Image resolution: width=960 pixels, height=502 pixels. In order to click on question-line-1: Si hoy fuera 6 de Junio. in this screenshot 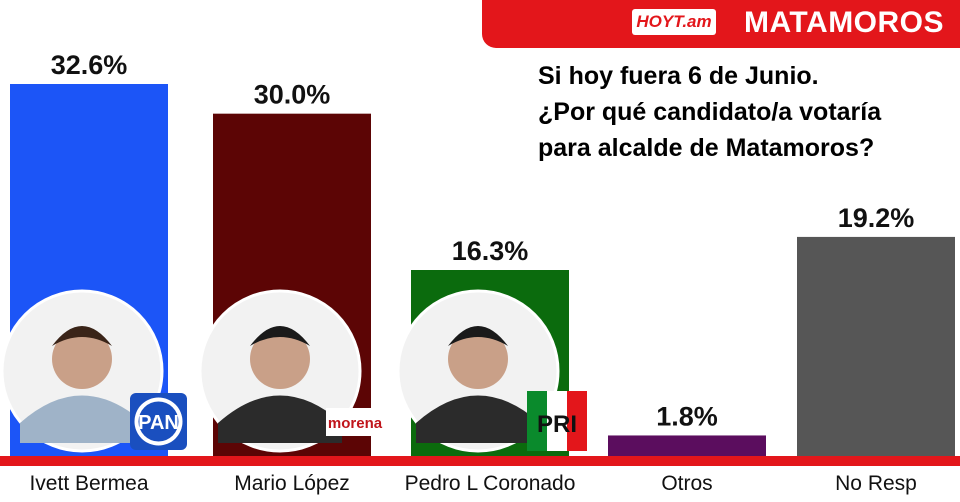, I will do `click(678, 76)`.